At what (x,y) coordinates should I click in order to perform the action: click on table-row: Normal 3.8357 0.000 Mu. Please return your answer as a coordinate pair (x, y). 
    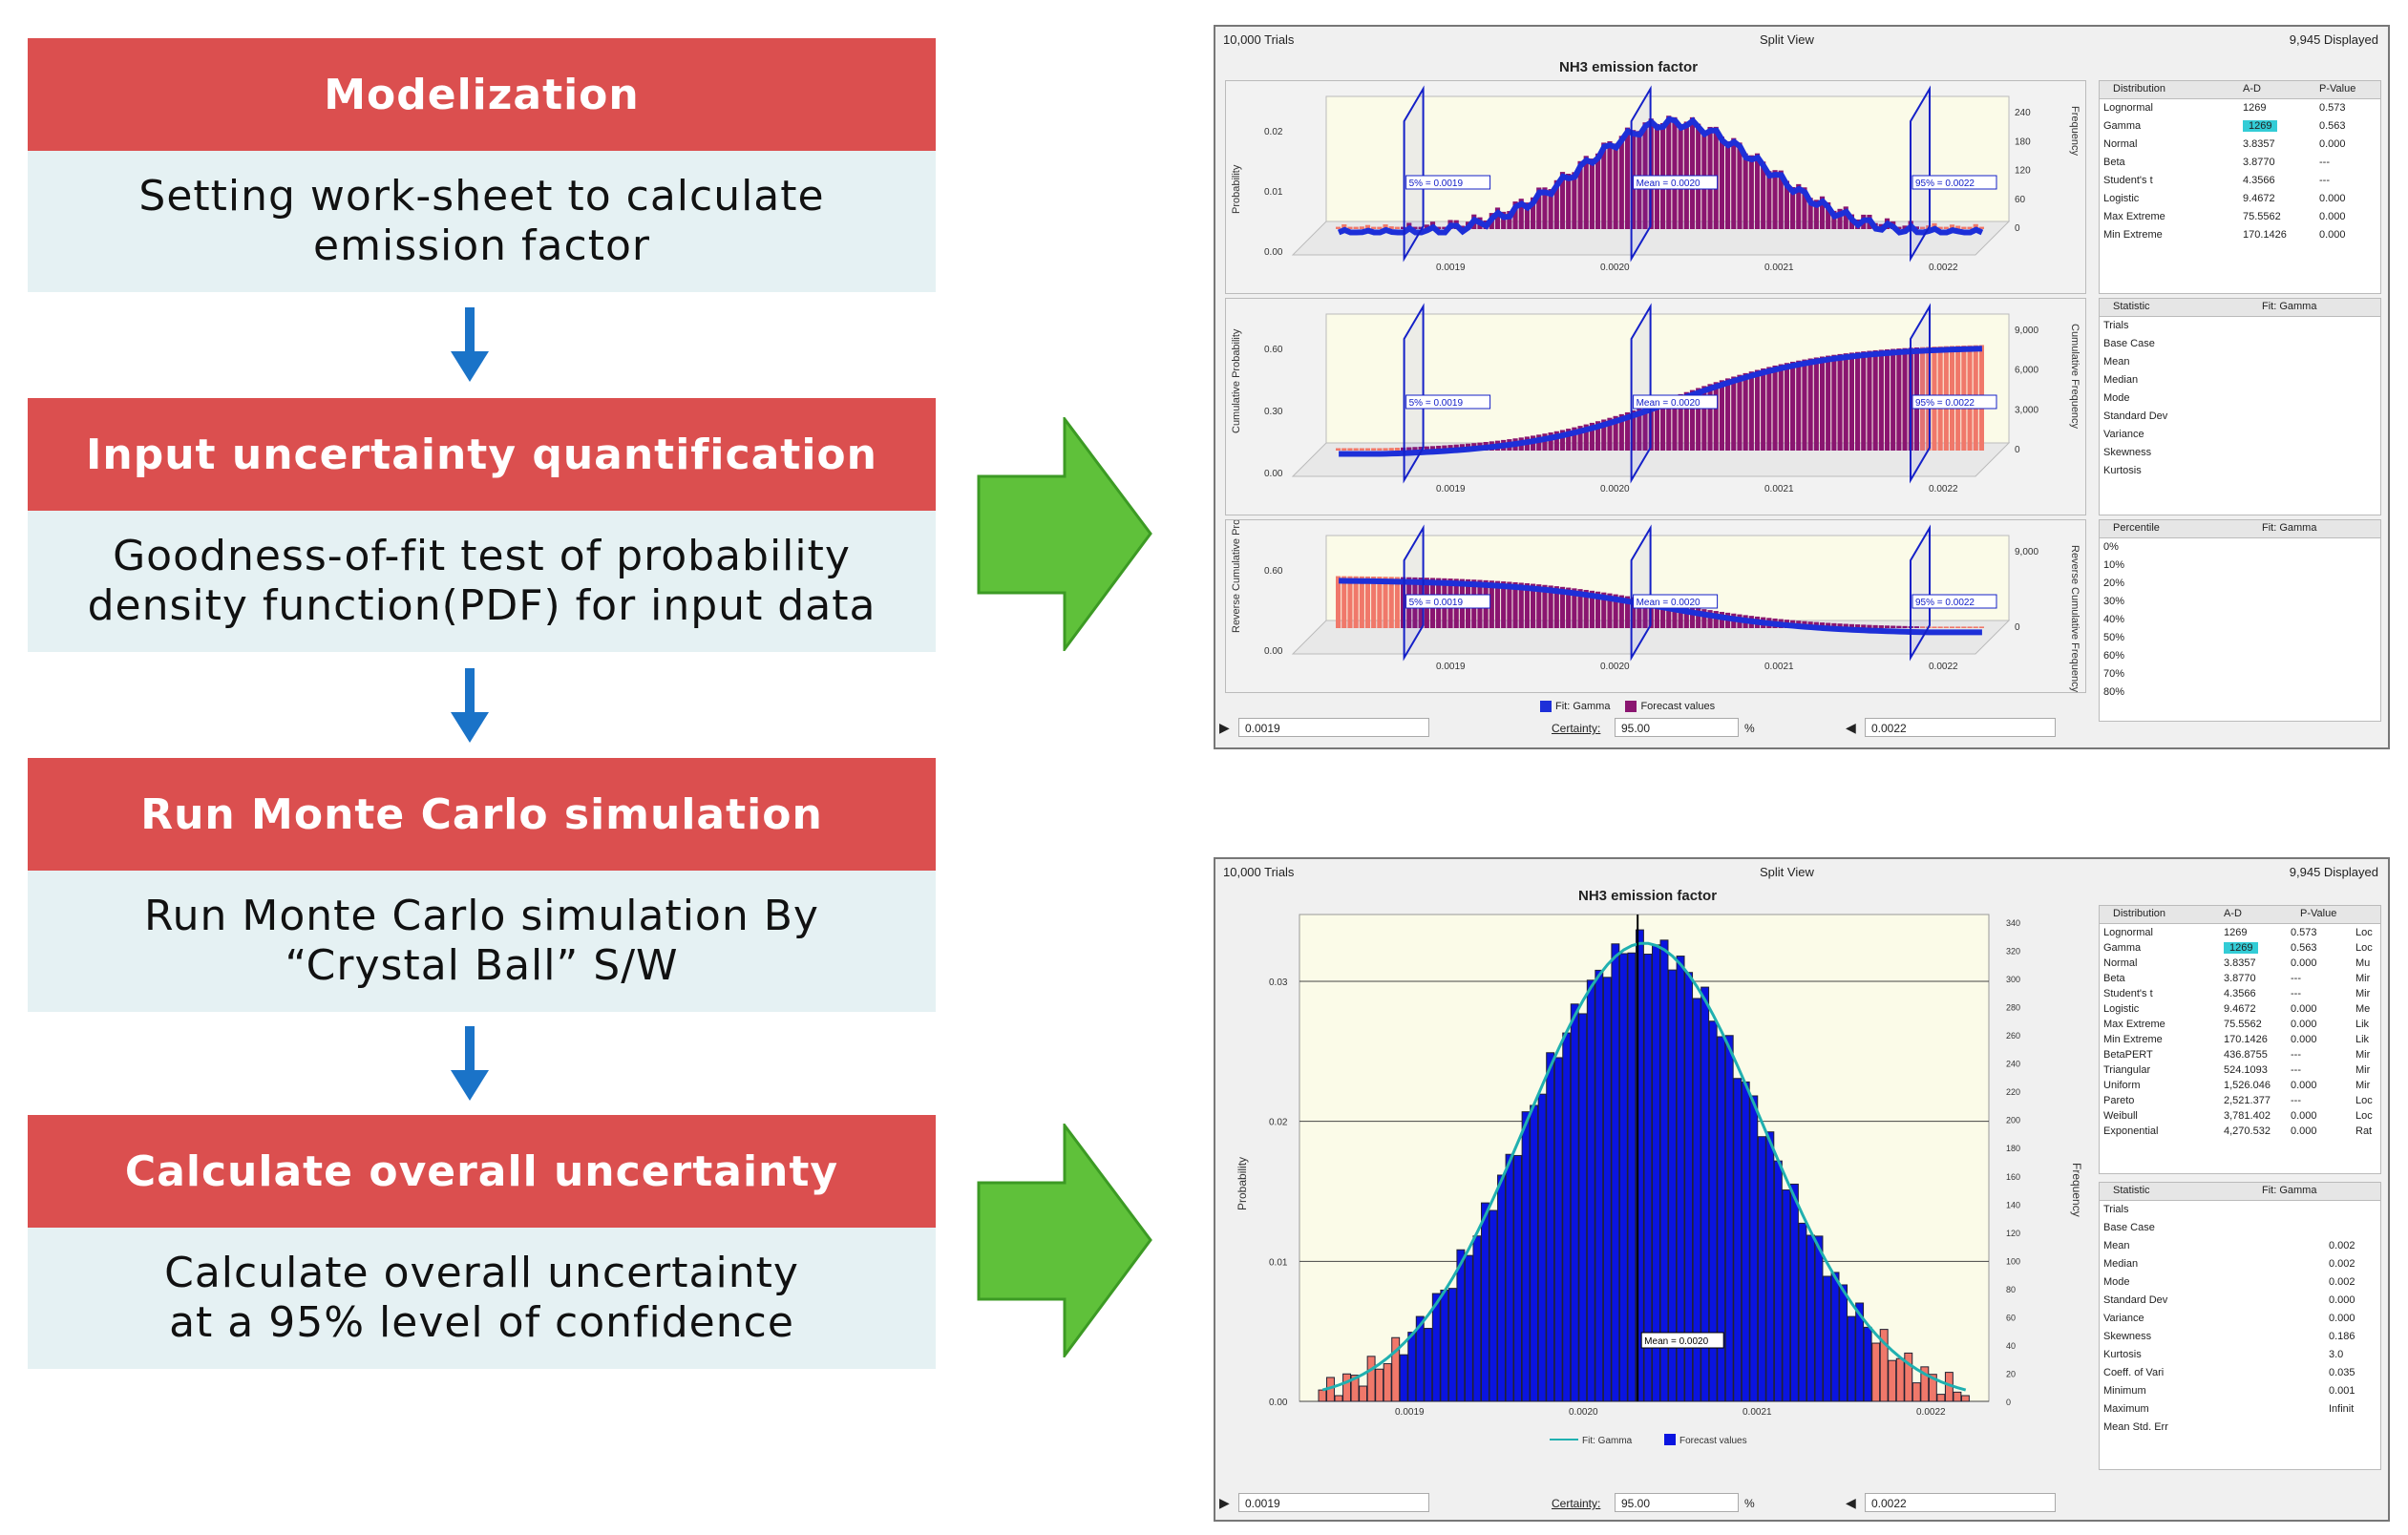
    Looking at the image, I should click on (2240, 962).